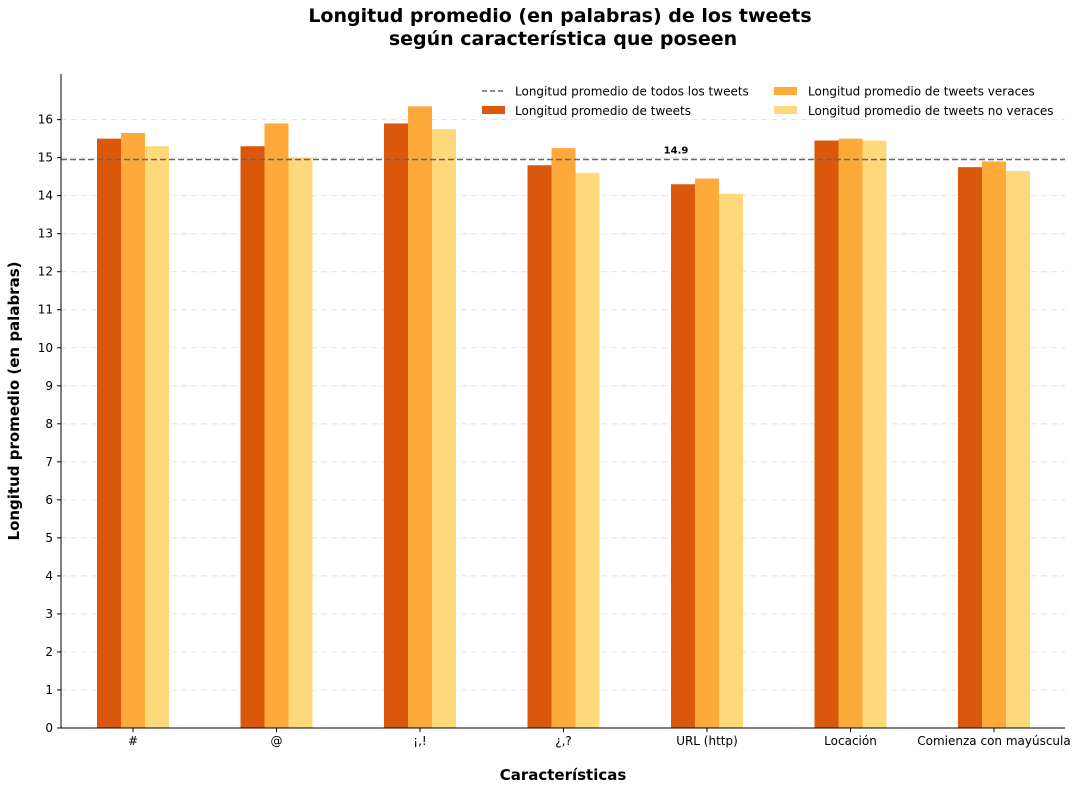 The height and width of the screenshot is (793, 1077). I want to click on legend-label-tweets: Longitud promedio de tweets, so click(603, 111).